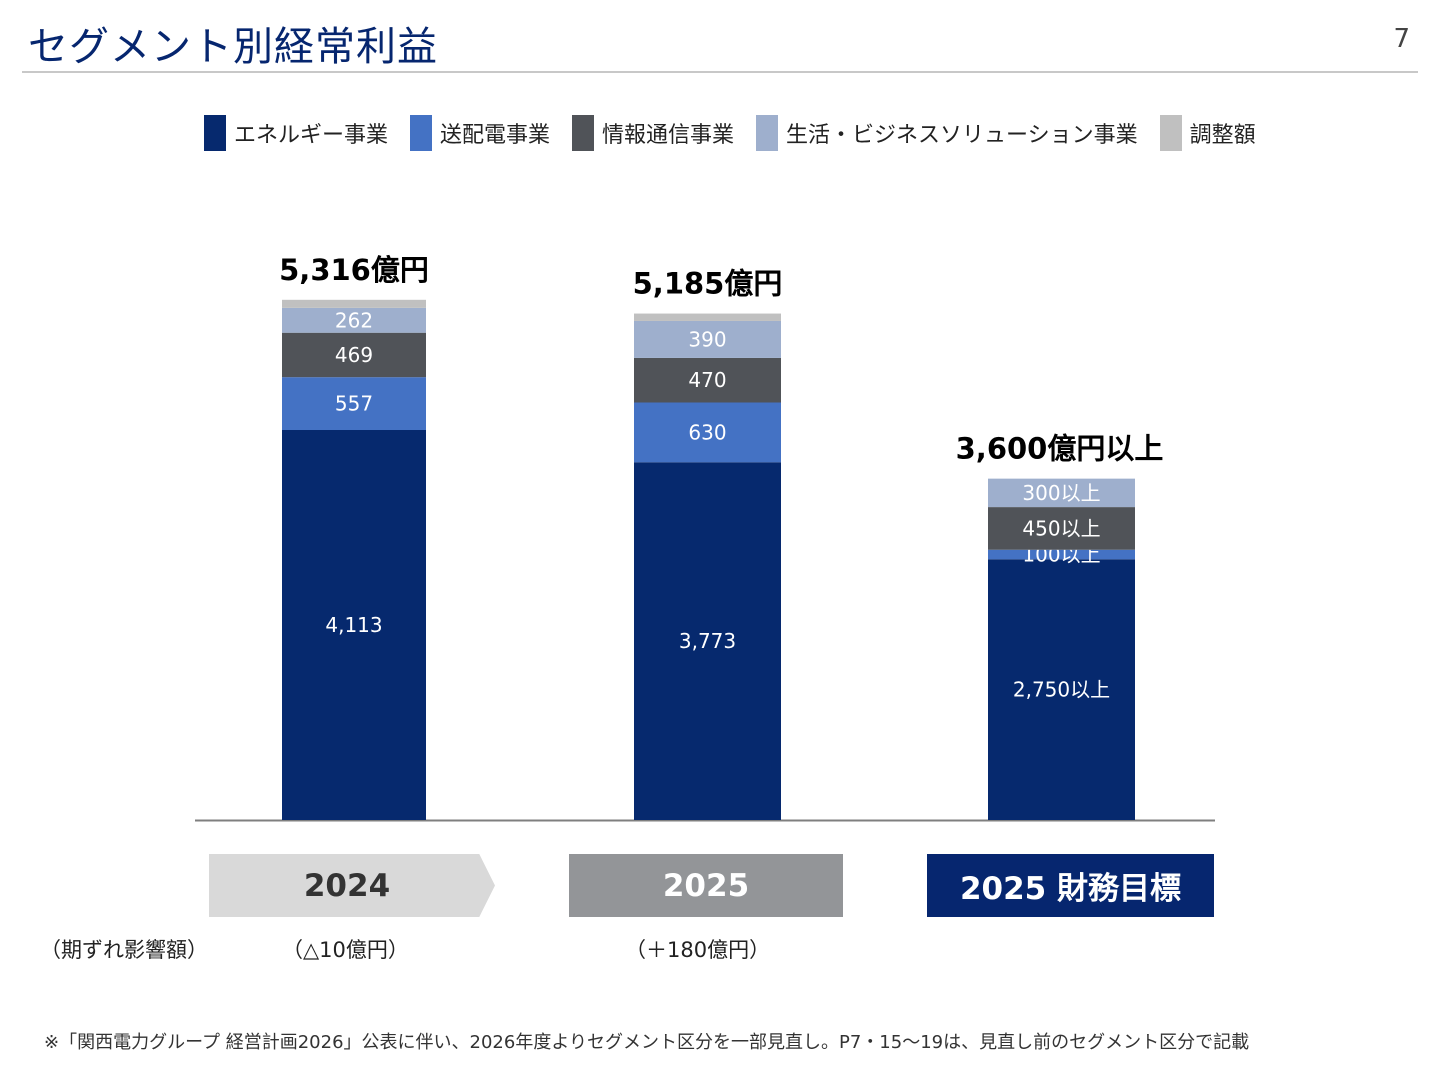 Image resolution: width=1440 pixels, height=1080 pixels. I want to click on legend-swatch-transmission, so click(421, 133).